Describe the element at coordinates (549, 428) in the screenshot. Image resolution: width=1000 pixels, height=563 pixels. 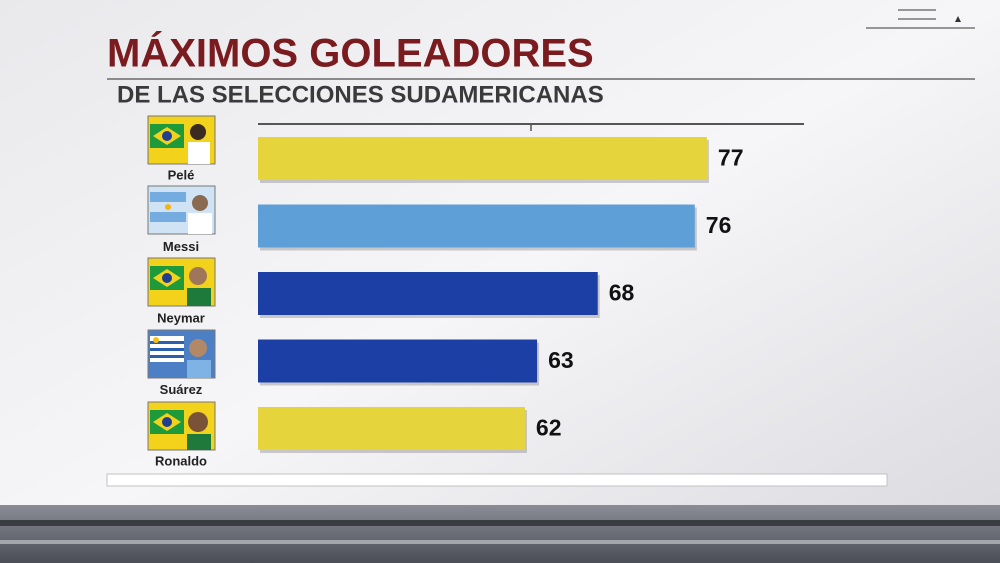
I see `value-label: 62` at that location.